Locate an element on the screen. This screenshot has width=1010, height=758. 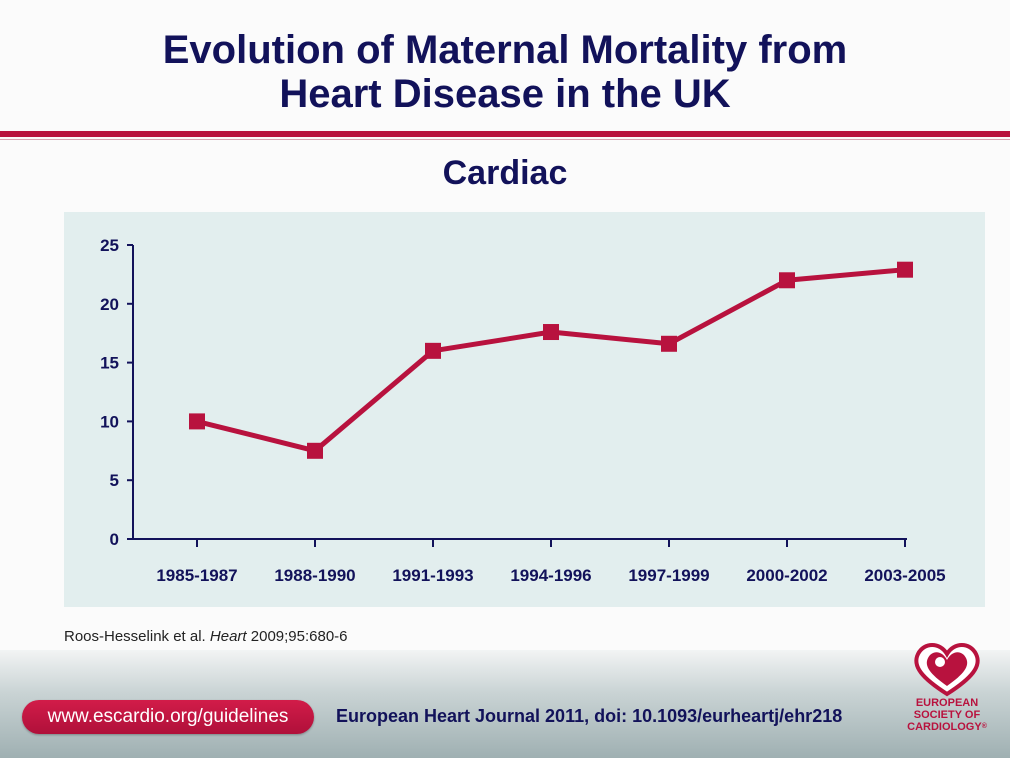
citation-authors: Roos-Hesselink et al. is located at coordinates (135, 636).